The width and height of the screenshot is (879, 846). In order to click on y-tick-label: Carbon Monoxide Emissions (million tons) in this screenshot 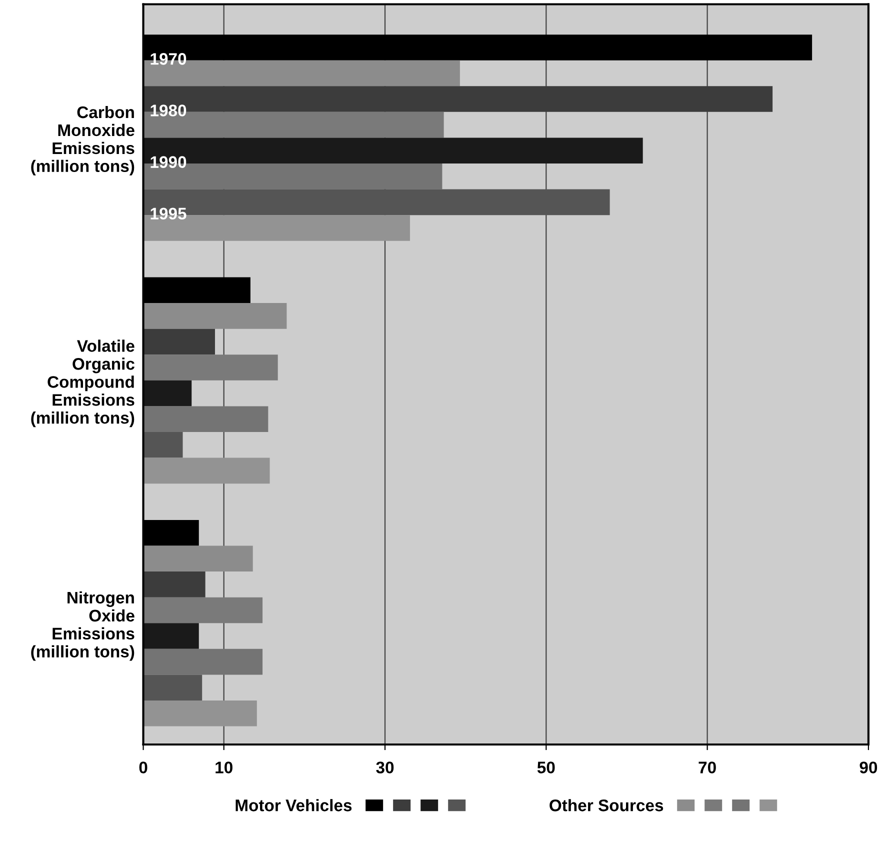, I will do `click(82, 141)`.